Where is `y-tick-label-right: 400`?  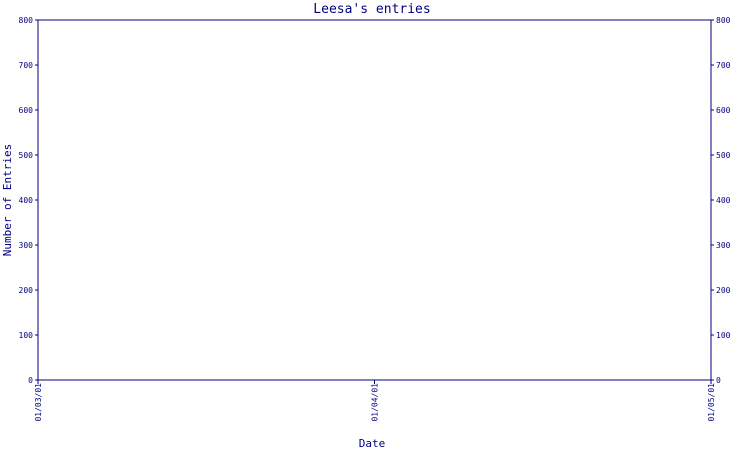 y-tick-label-right: 400 is located at coordinates (723, 200).